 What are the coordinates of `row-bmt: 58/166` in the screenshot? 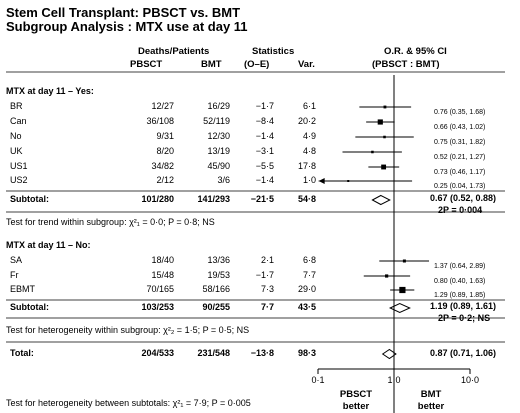 It's located at (216, 289).